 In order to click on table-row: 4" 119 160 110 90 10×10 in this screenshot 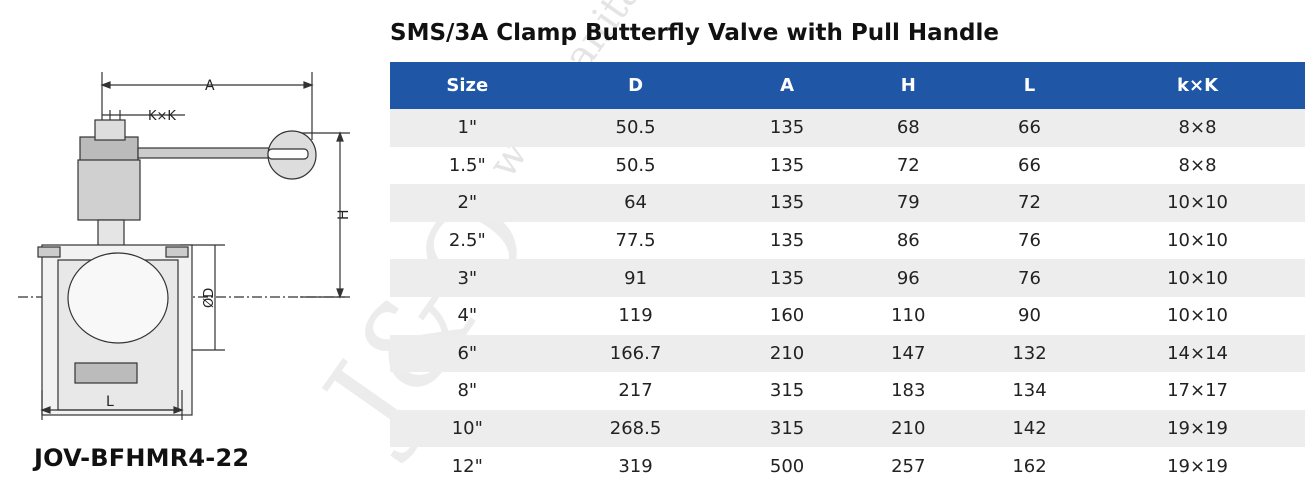, I will do `click(847, 316)`.